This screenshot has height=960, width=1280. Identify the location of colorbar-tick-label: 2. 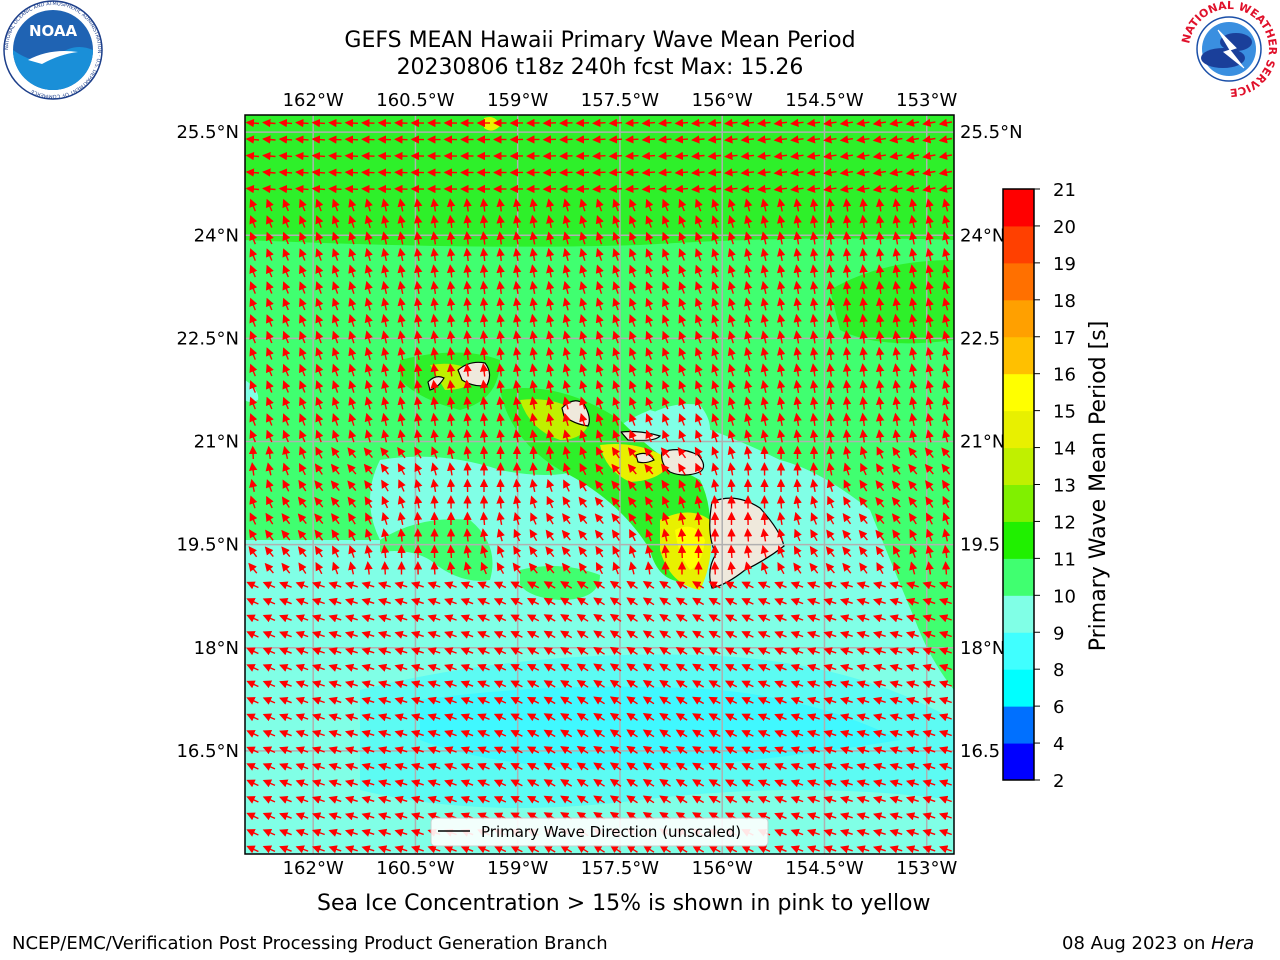
(1058, 781).